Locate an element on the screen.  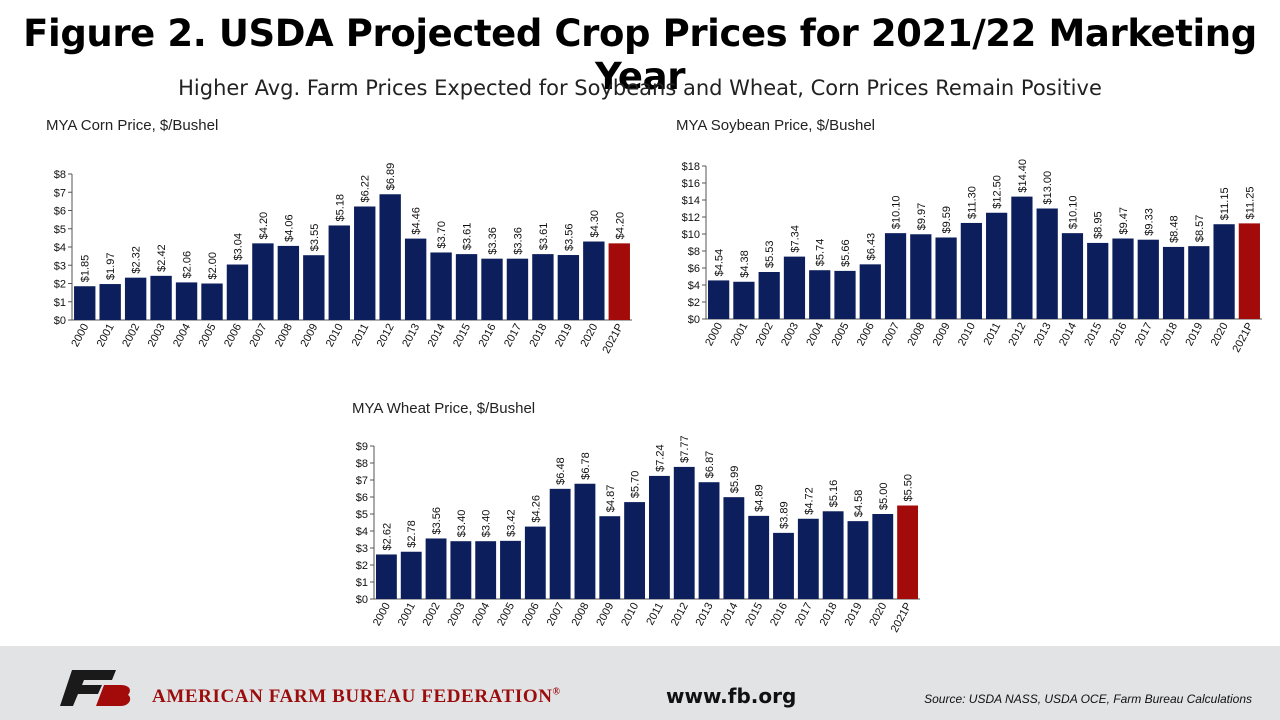
corn-category-label: 2019 is located at coordinates (564, 335).